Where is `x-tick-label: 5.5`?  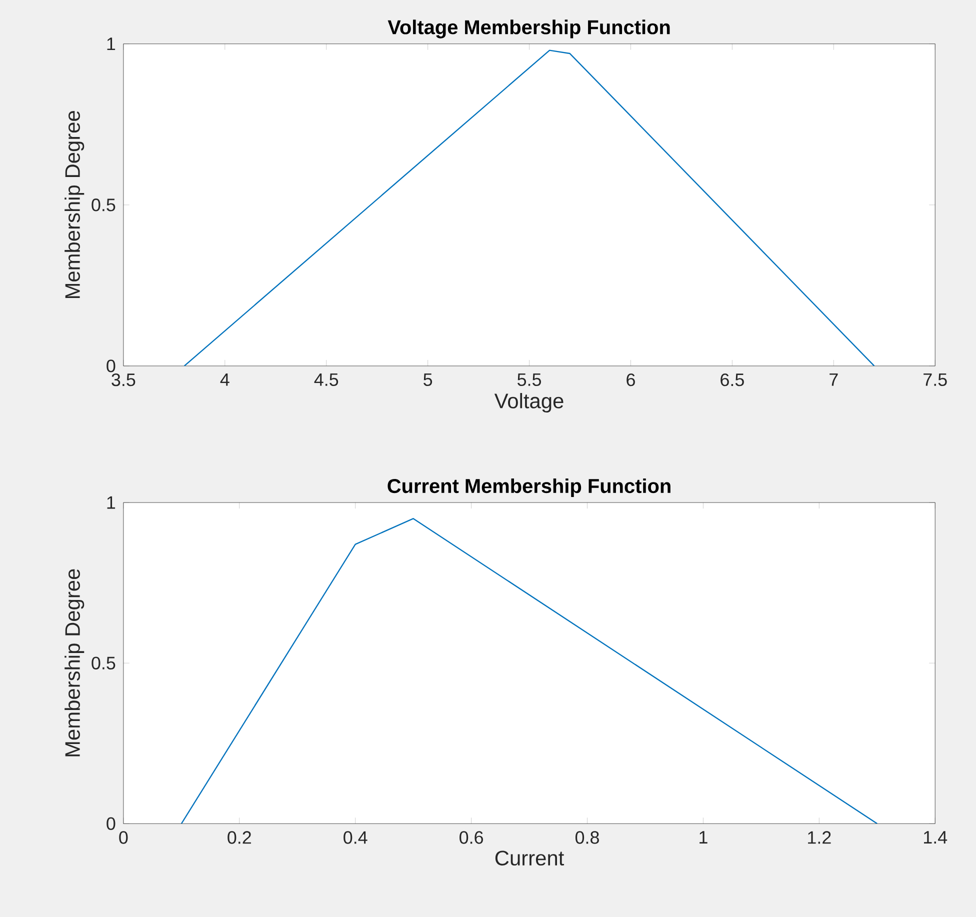 x-tick-label: 5.5 is located at coordinates (529, 379).